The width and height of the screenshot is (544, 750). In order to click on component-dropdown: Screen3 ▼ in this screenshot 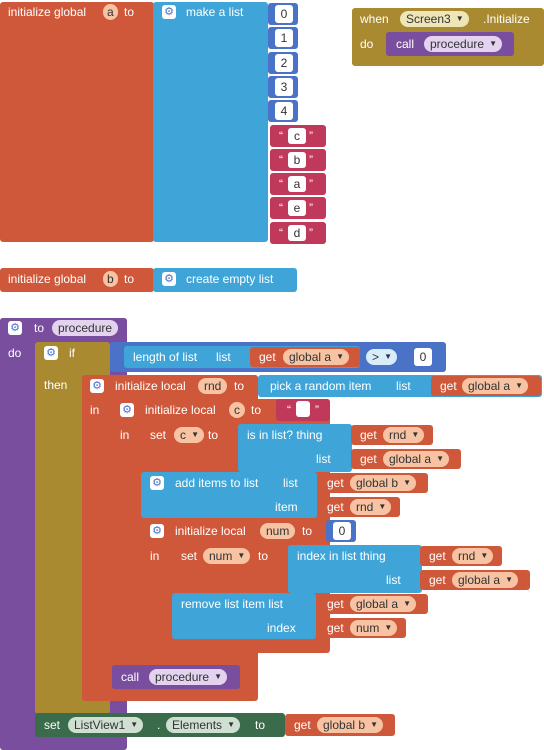, I will do `click(434, 19)`.